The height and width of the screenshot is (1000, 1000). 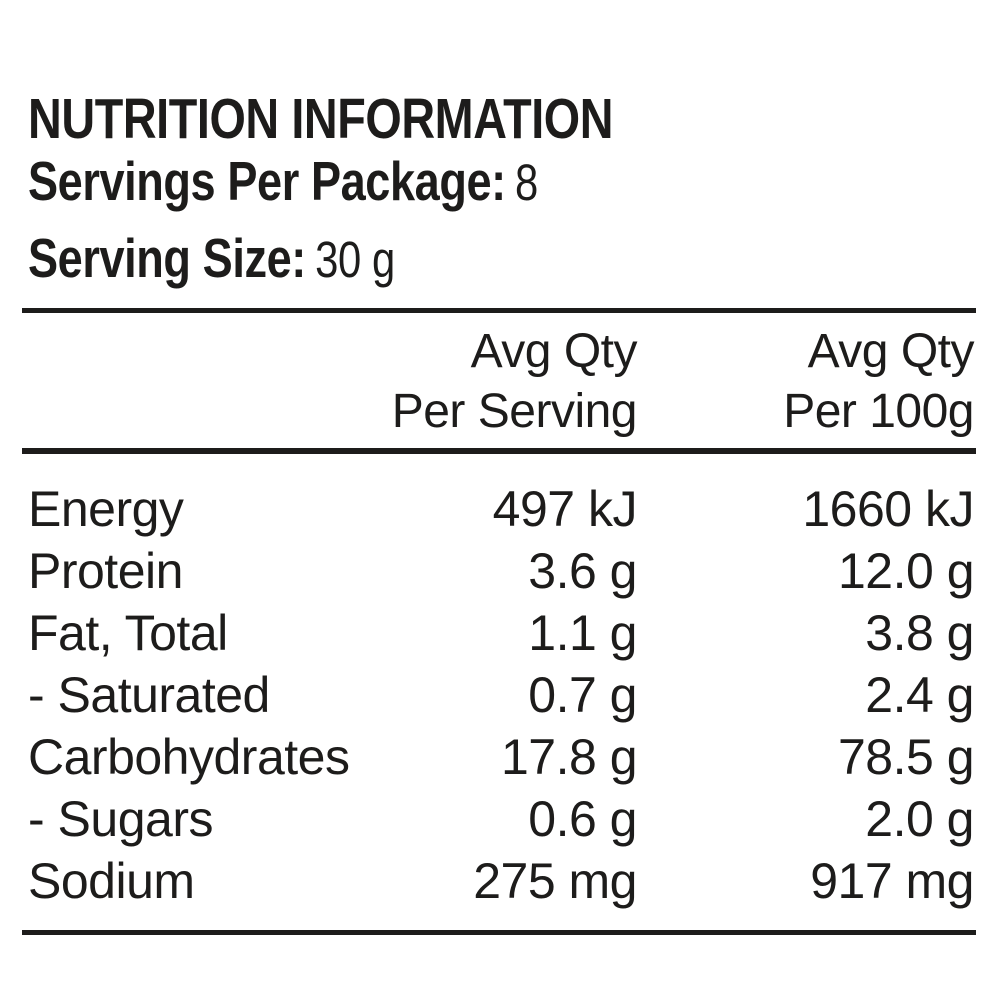 I want to click on table-row-energy: Energy 497 kJ 1660 kJ, so click(x=501, y=509).